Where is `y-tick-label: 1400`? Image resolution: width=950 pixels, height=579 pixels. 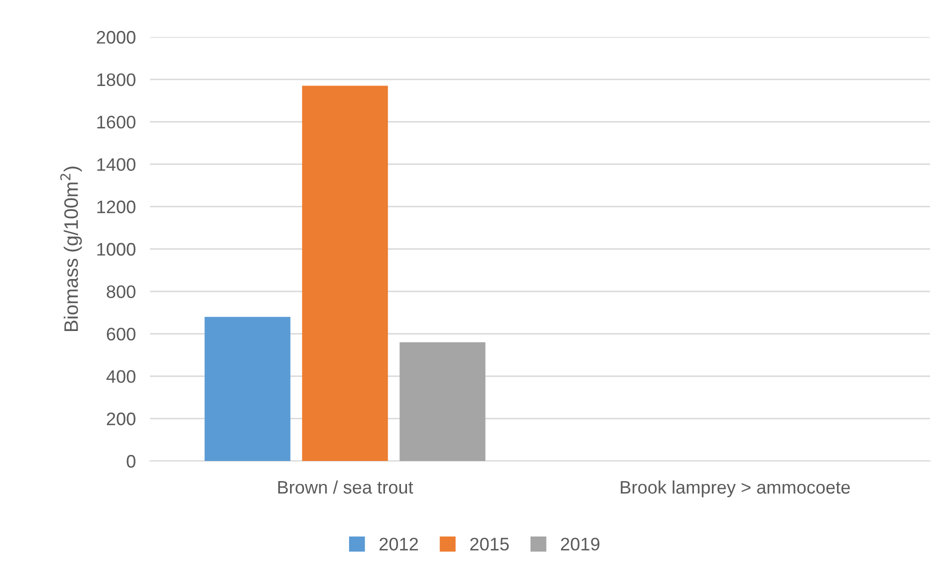
y-tick-label: 1400 is located at coordinates (116, 164).